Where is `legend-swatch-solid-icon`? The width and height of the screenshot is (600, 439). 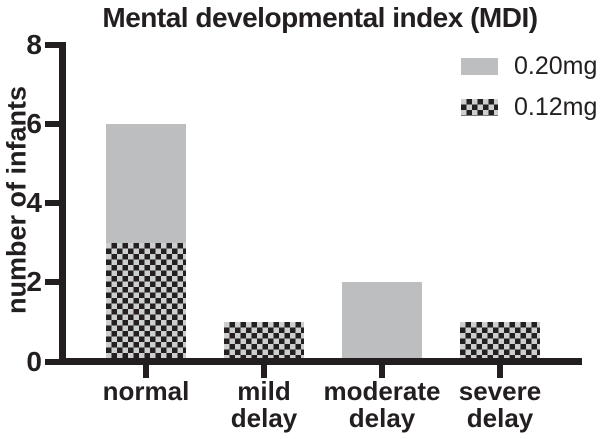 legend-swatch-solid-icon is located at coordinates (479, 66).